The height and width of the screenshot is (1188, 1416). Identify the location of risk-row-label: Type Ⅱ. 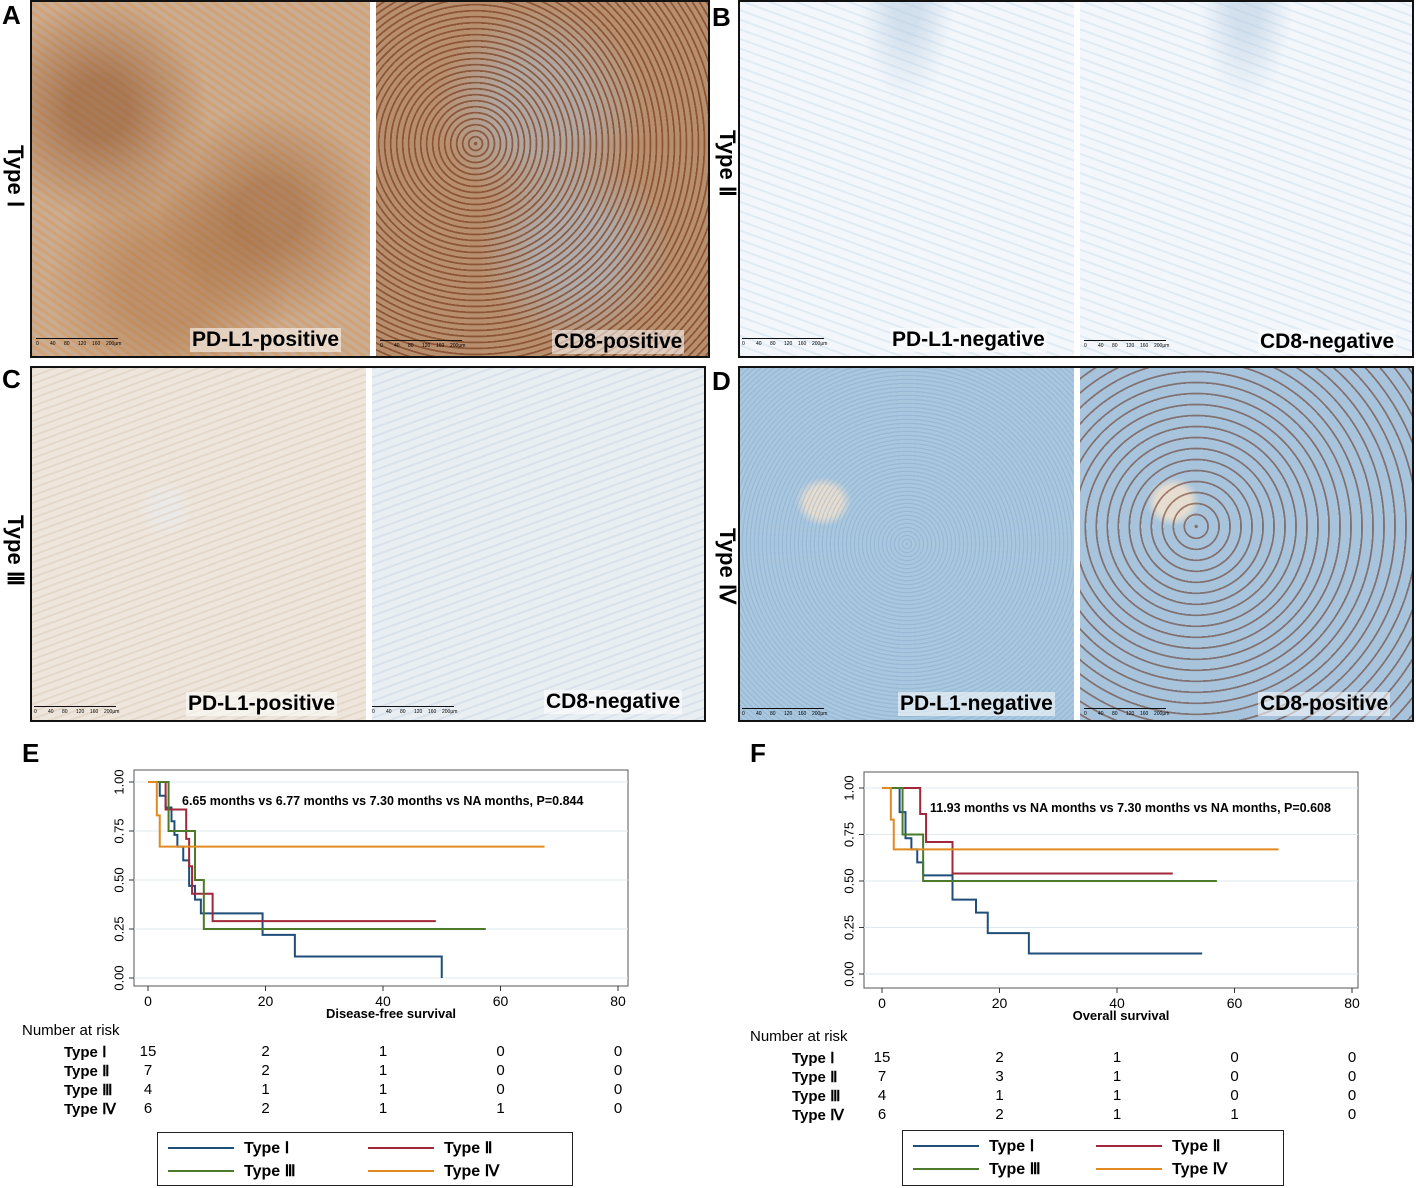
(87, 1071).